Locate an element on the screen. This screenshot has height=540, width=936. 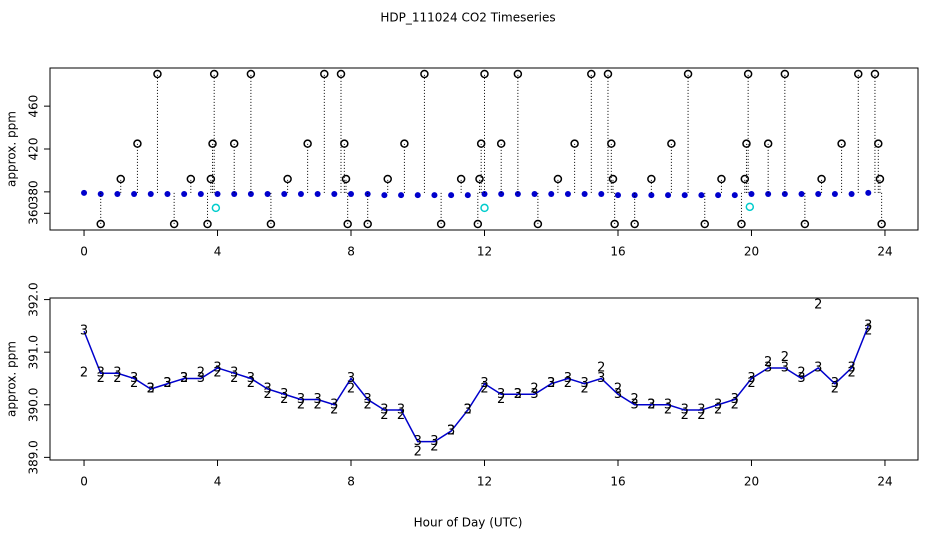
x-tick-label: 16 is located at coordinates (617, 252).